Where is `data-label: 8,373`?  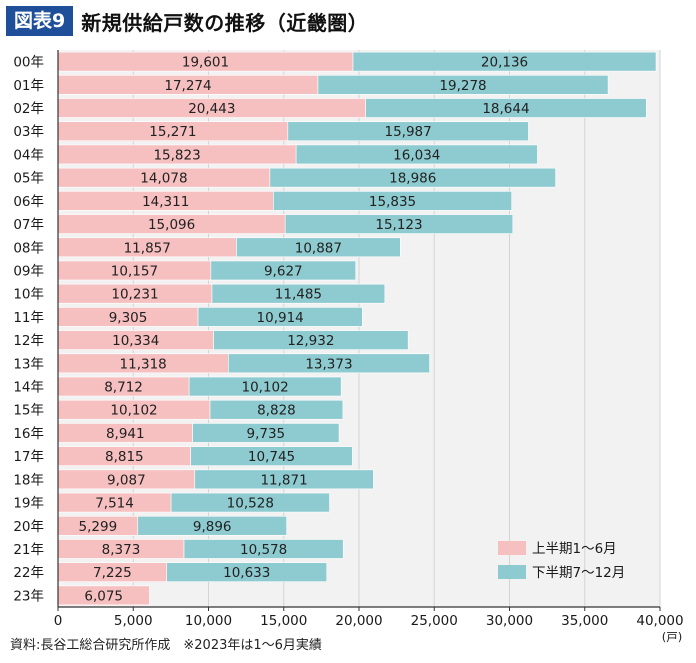 data-label: 8,373 is located at coordinates (121, 550).